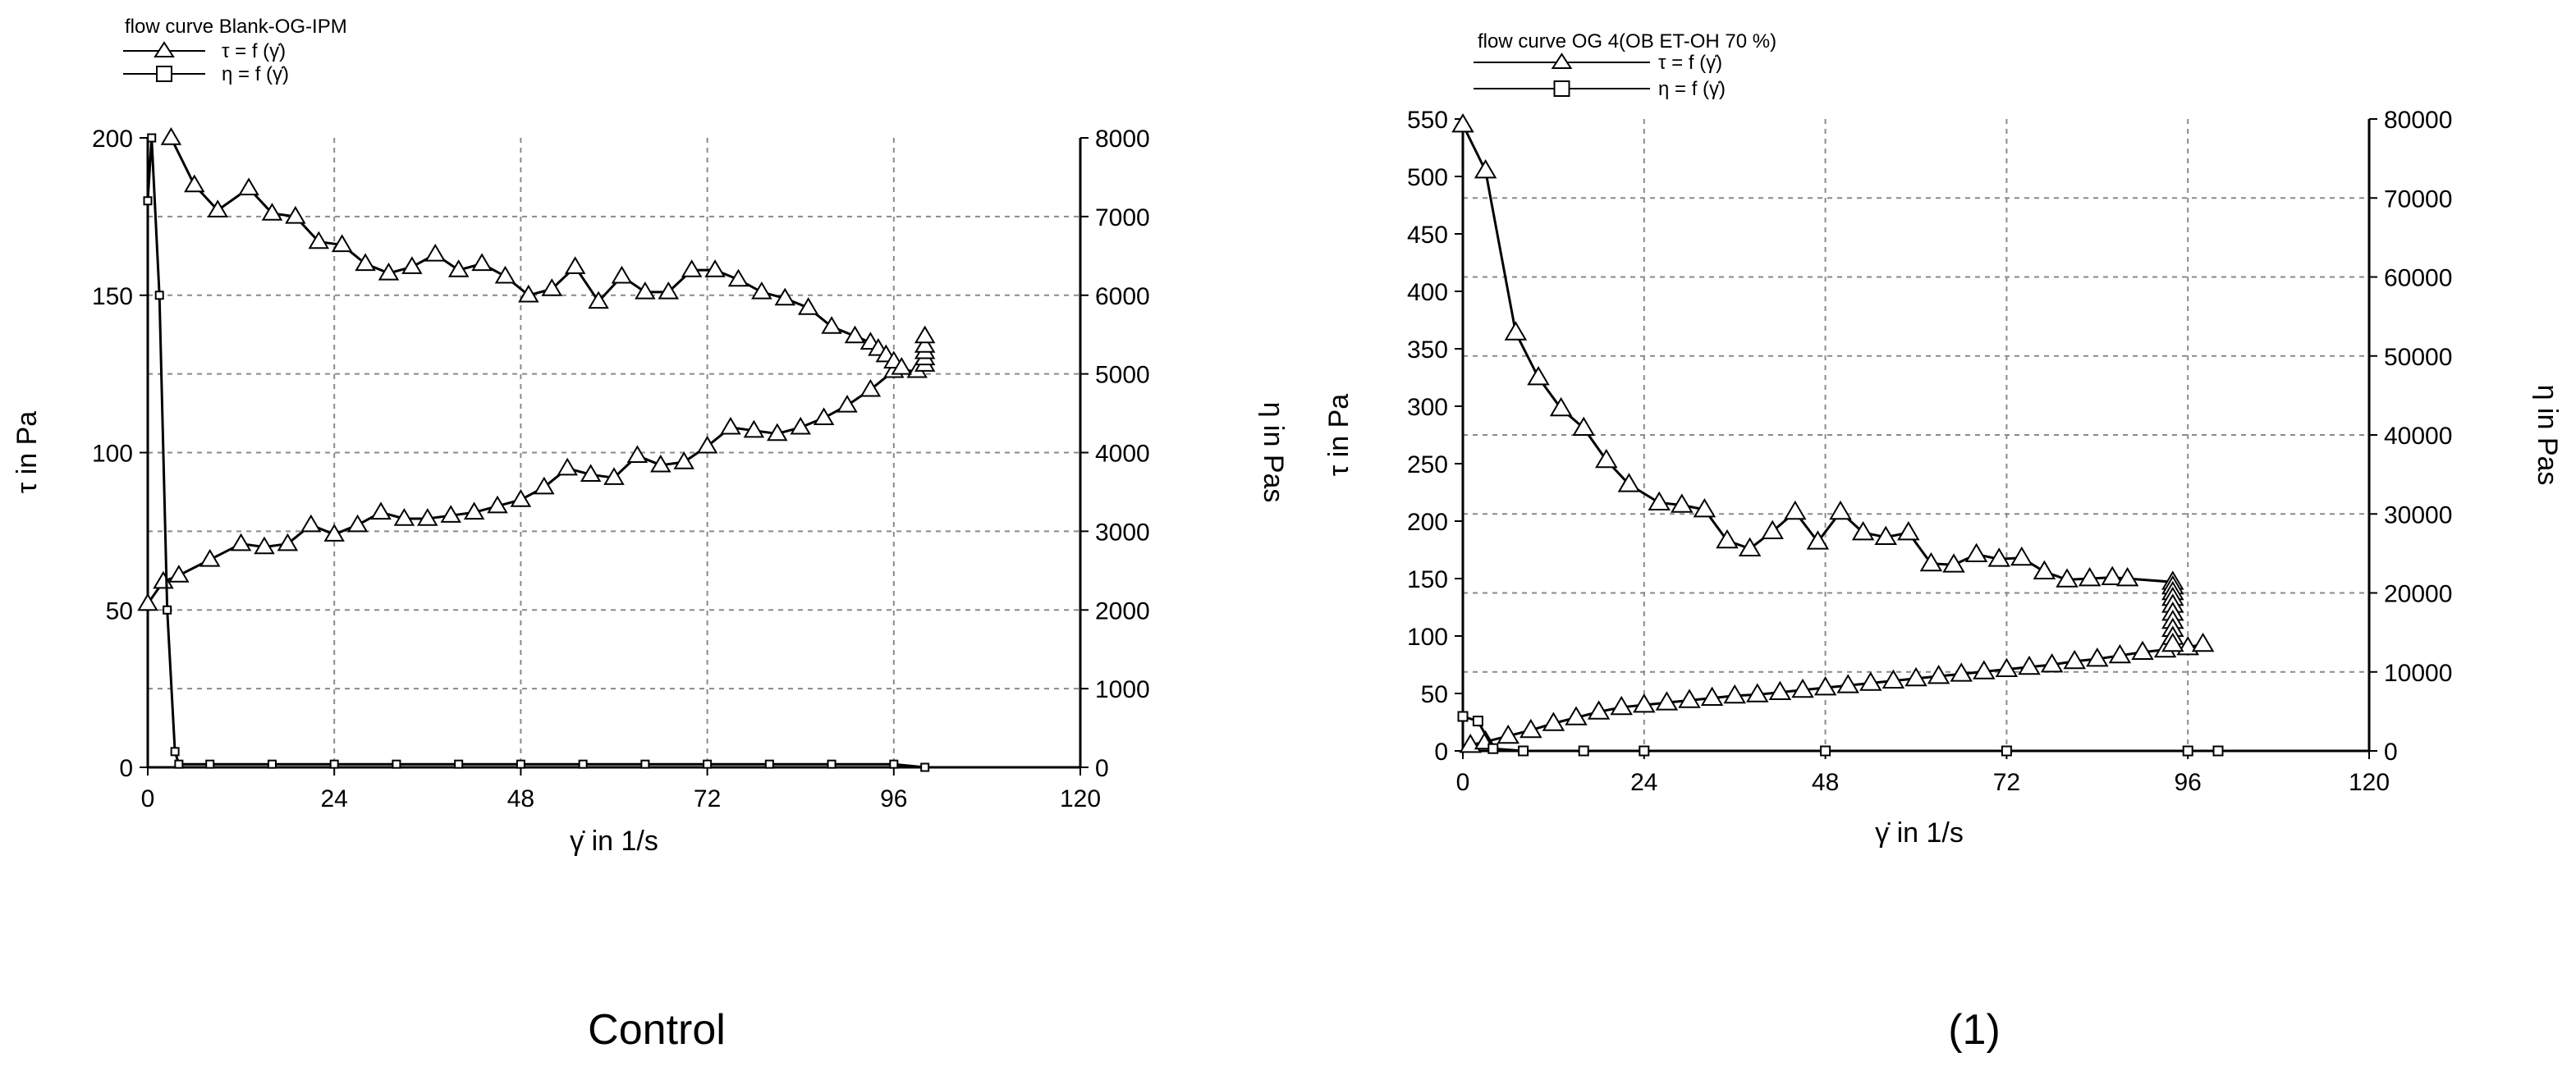  I want to click on y-right-tick-label: 30000, so click(2418, 515).